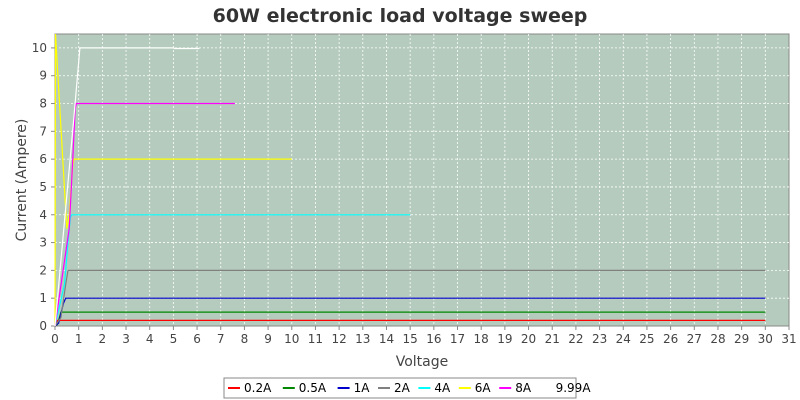 The width and height of the screenshot is (800, 400). Describe the element at coordinates (221, 339) in the screenshot. I see `x-tick-label: 7` at that location.